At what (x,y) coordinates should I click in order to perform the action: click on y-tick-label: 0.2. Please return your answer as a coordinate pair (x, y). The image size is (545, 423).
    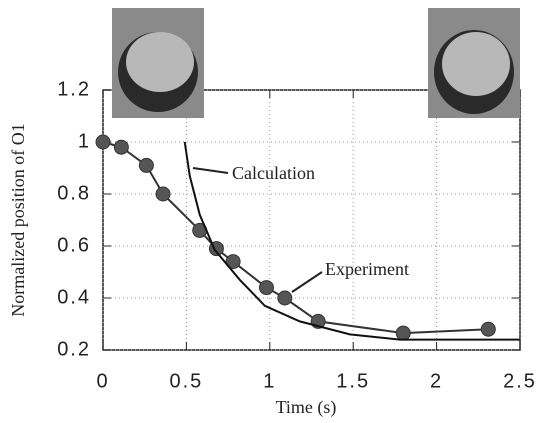
    Looking at the image, I should click on (74, 349).